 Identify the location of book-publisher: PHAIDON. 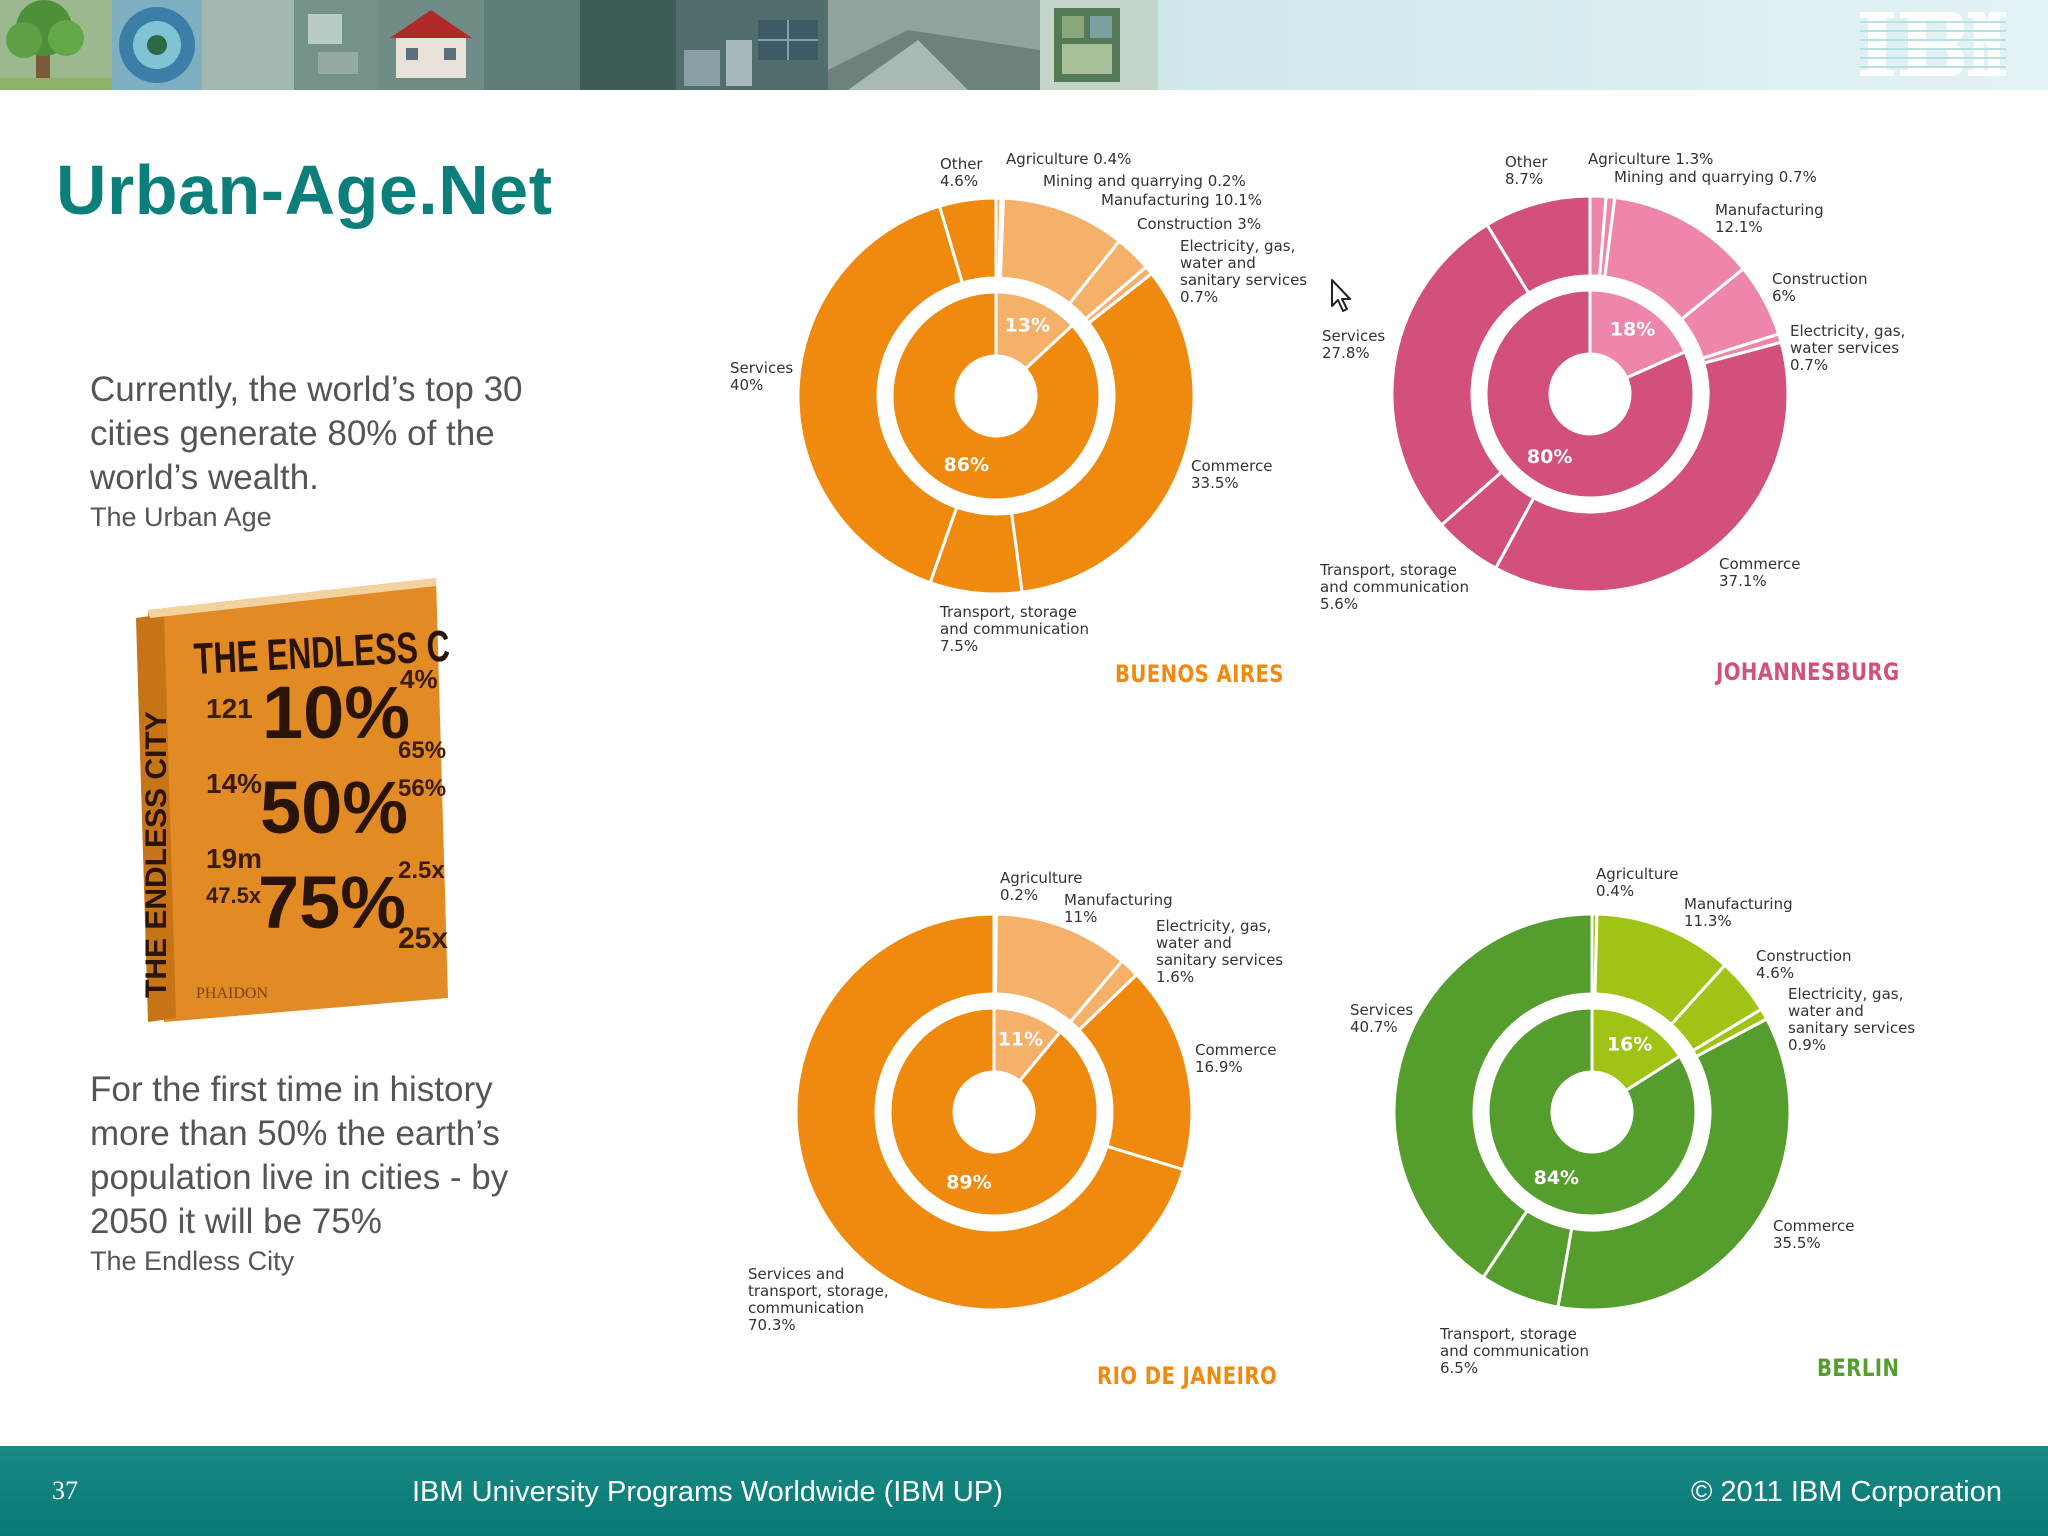
(232, 993).